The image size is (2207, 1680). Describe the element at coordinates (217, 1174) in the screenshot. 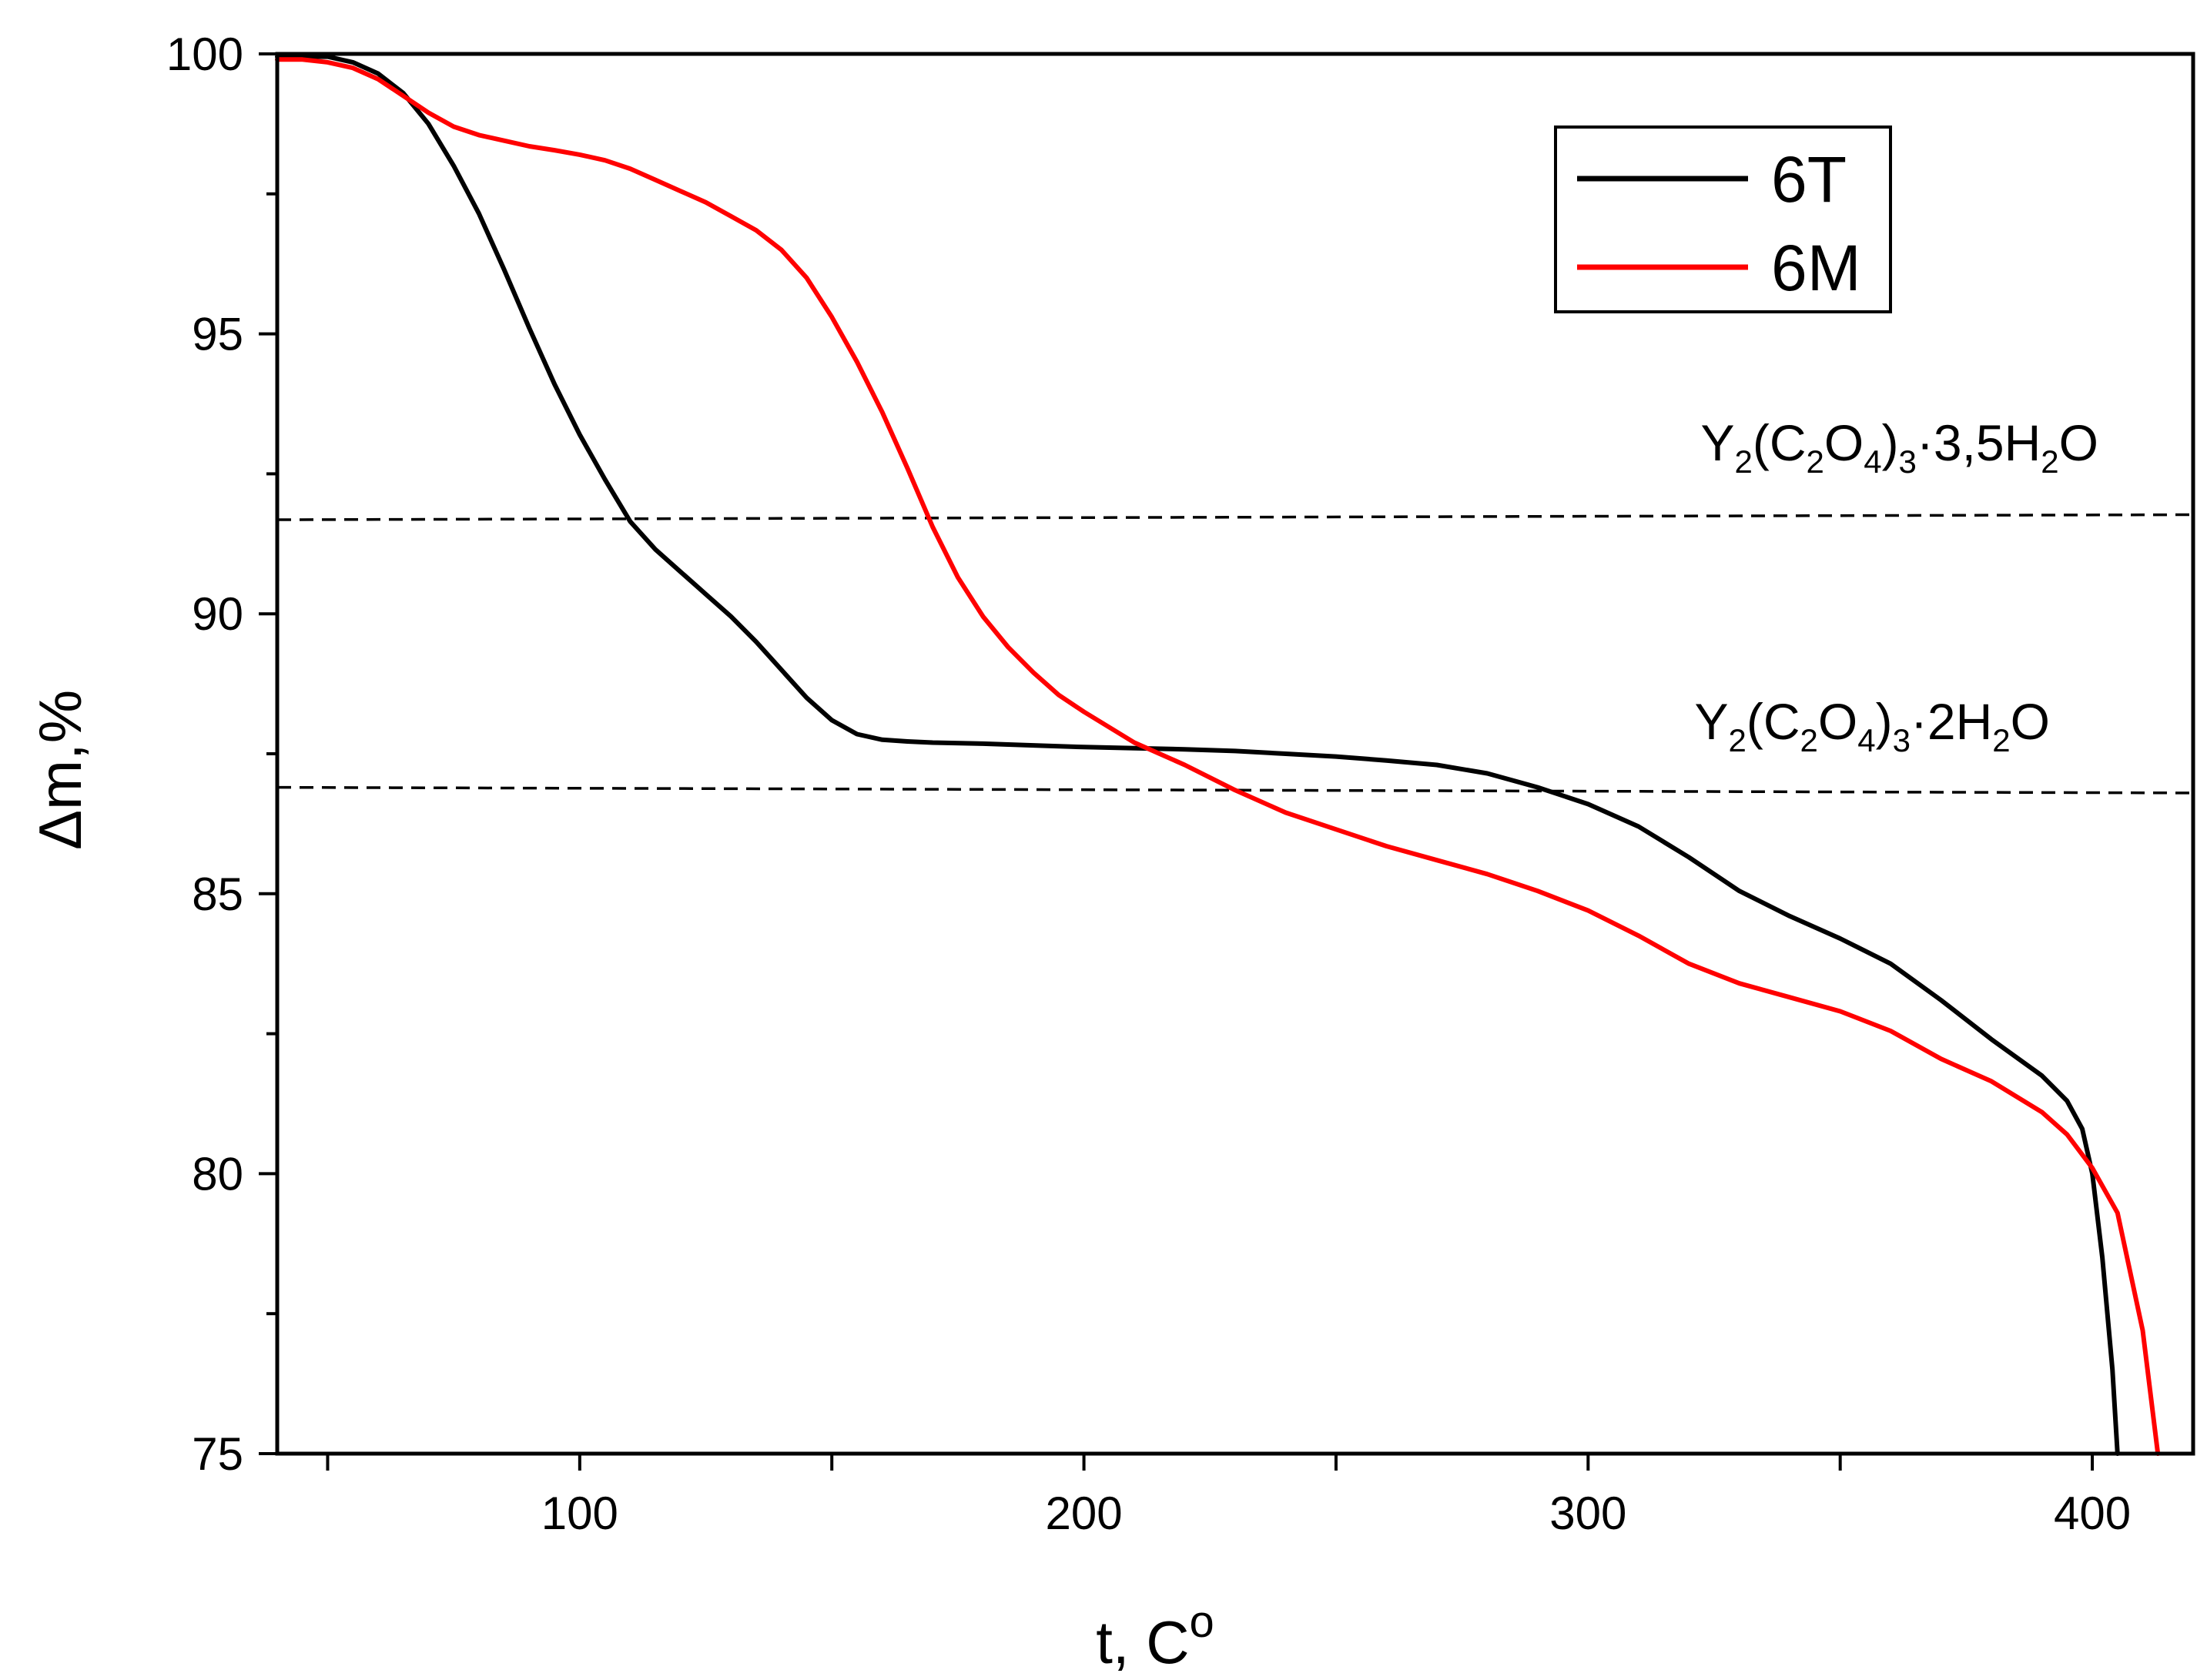

I see `y-tick-label: 80` at that location.